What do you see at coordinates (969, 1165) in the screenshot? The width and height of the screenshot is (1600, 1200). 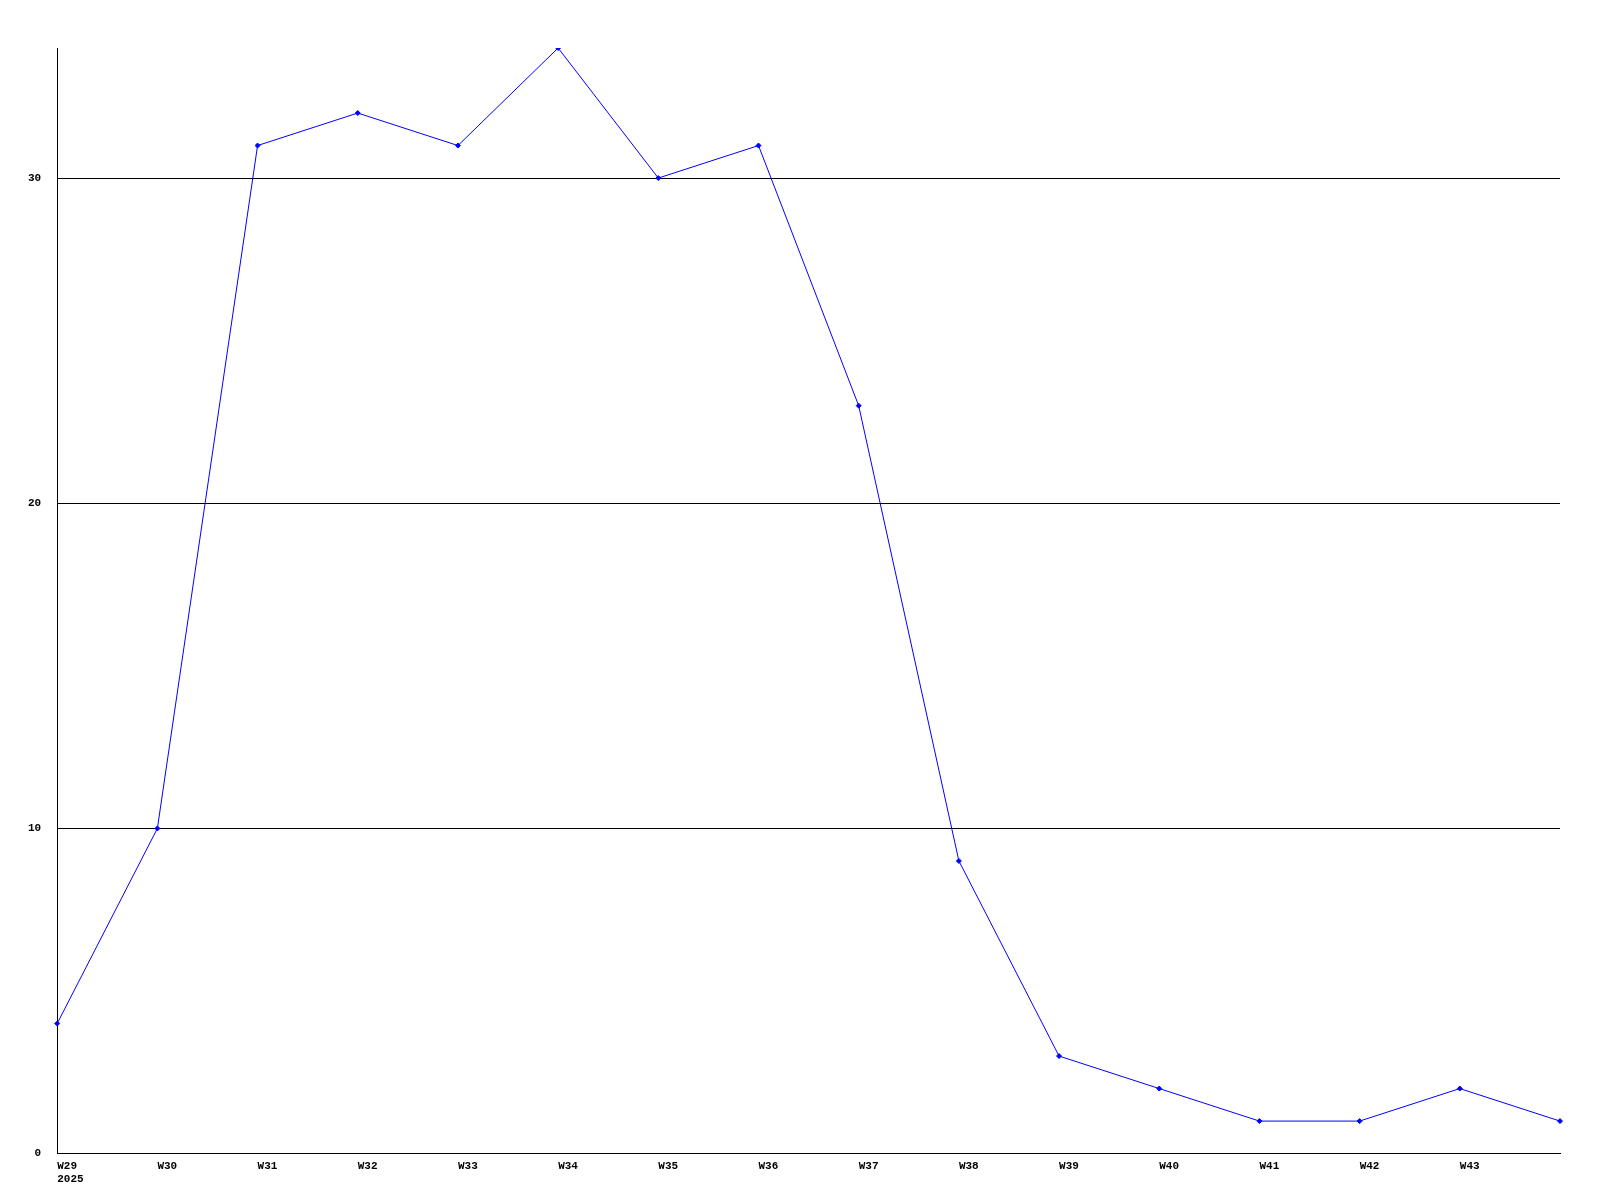 I see `x-tick-label: W38` at bounding box center [969, 1165].